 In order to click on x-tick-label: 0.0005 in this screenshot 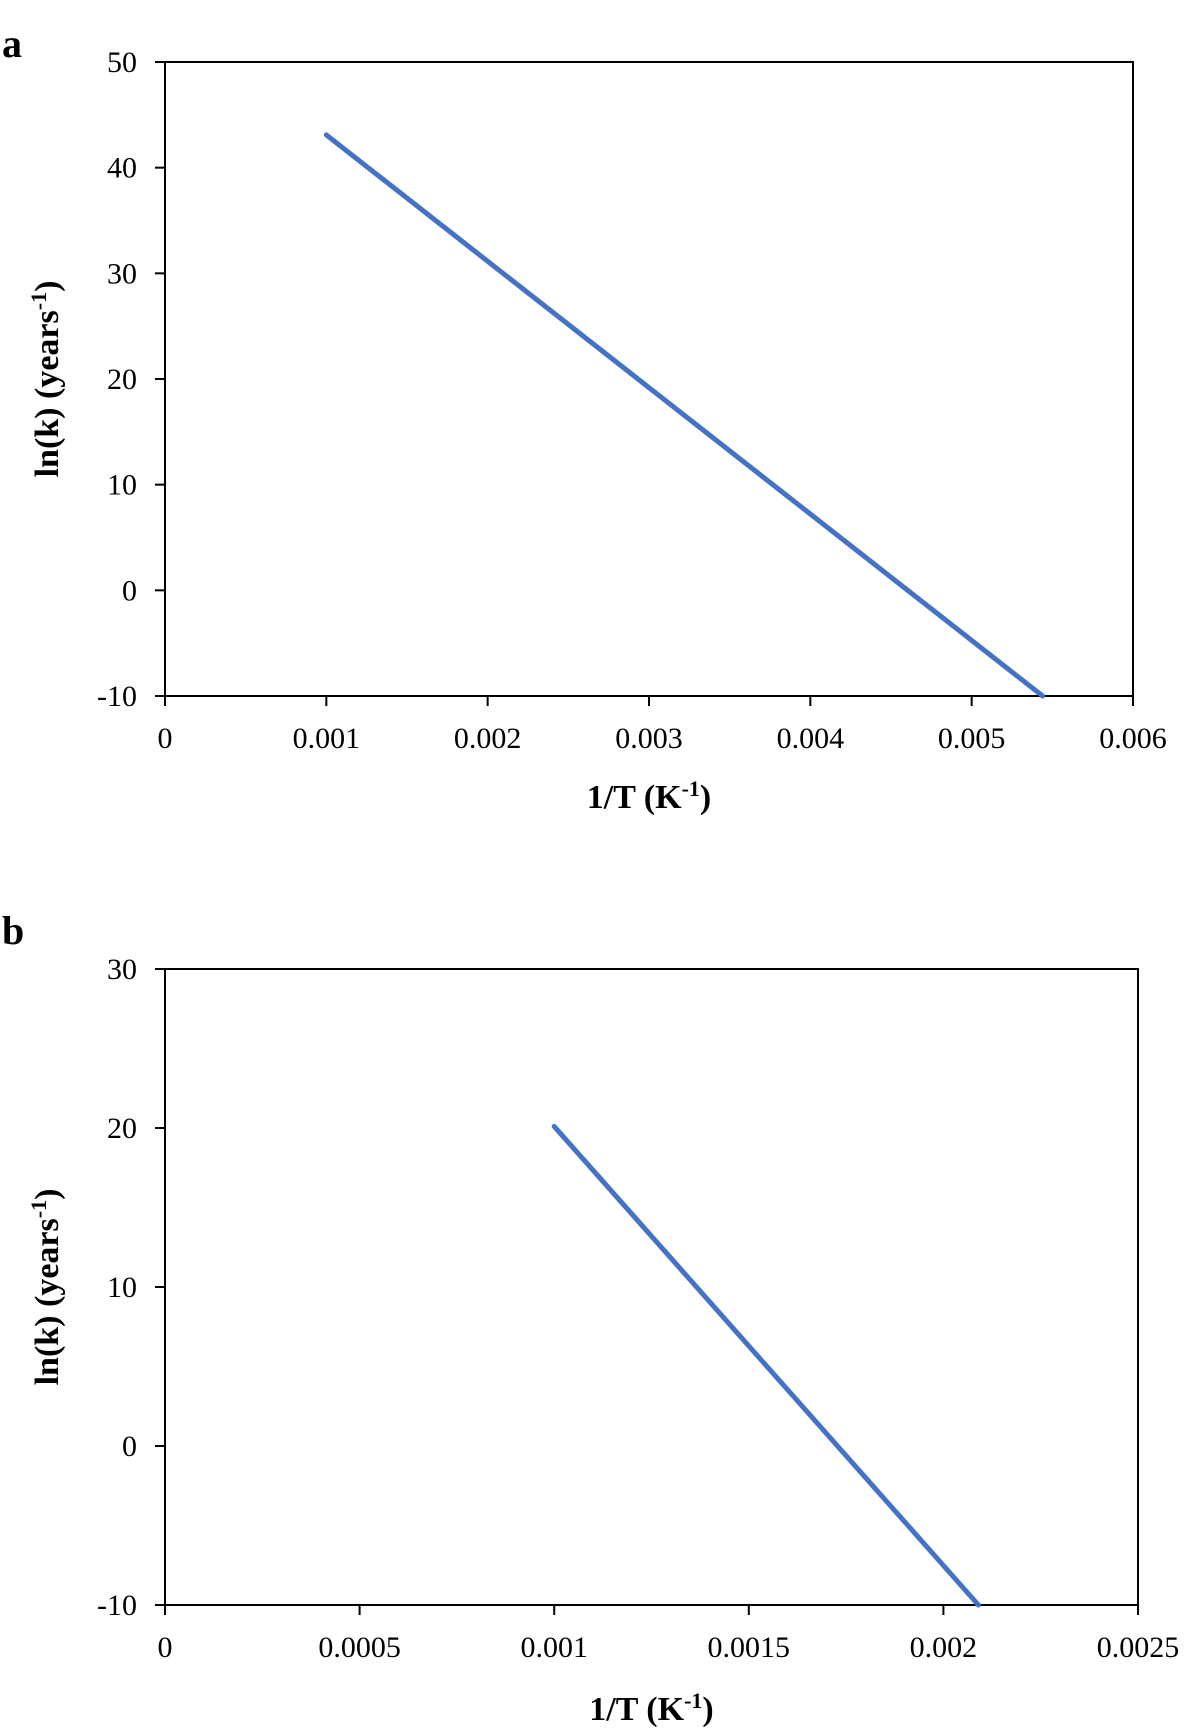, I will do `click(359, 1647)`.